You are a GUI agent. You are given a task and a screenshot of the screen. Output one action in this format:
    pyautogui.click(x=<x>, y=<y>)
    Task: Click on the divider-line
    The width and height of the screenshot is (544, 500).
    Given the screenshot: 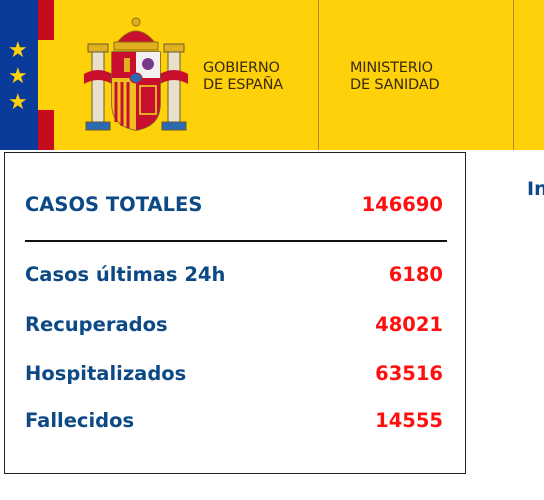 What is the action you would take?
    pyautogui.click(x=236, y=241)
    